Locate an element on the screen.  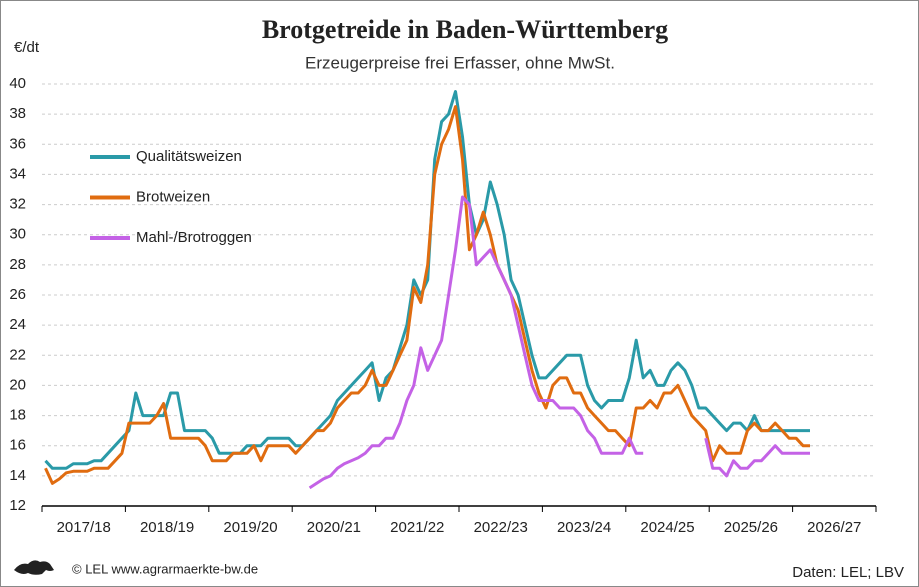
y-axis-label: €/dt is located at coordinates (27, 47).